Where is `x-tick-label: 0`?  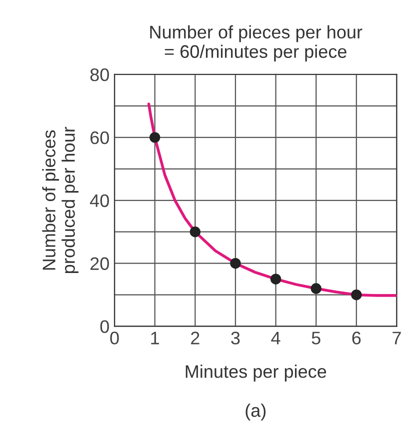
x-tick-label: 0 is located at coordinates (114, 338).